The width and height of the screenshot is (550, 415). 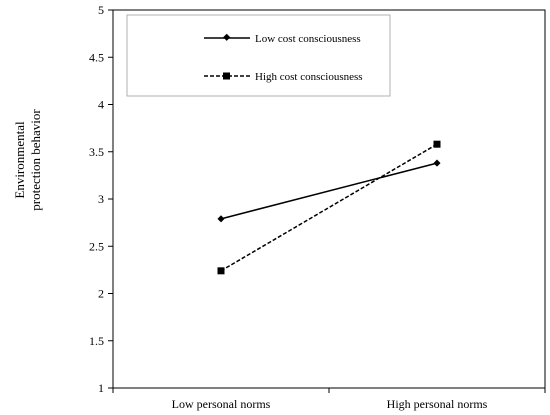 What do you see at coordinates (329, 399) in the screenshot?
I see `x-axis-ticks: Low personal norms High personal norms` at bounding box center [329, 399].